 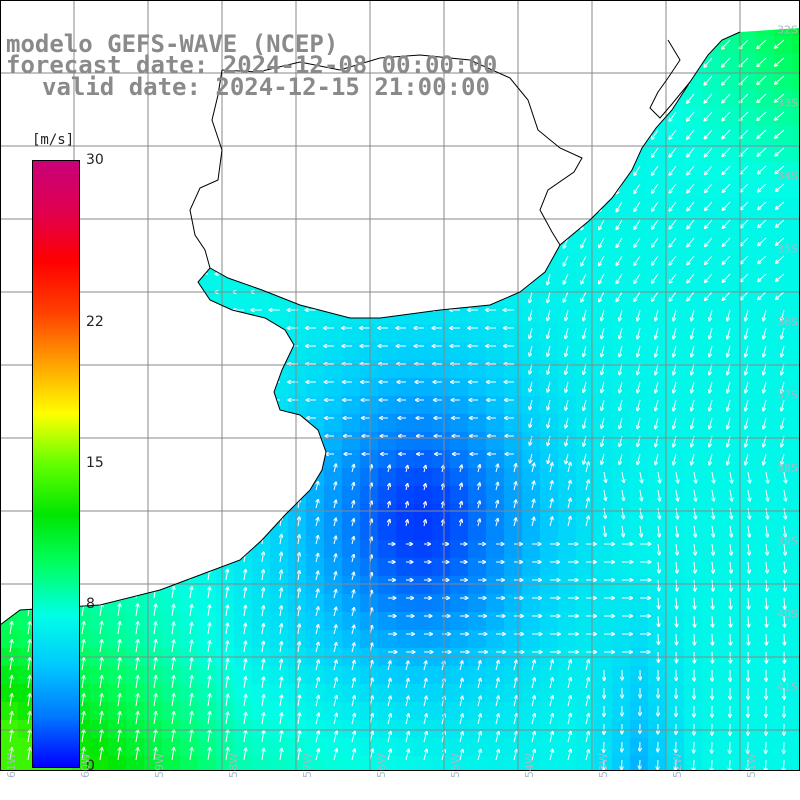 What do you see at coordinates (787, 468) in the screenshot?
I see `lat-label-38s: 38S` at bounding box center [787, 468].